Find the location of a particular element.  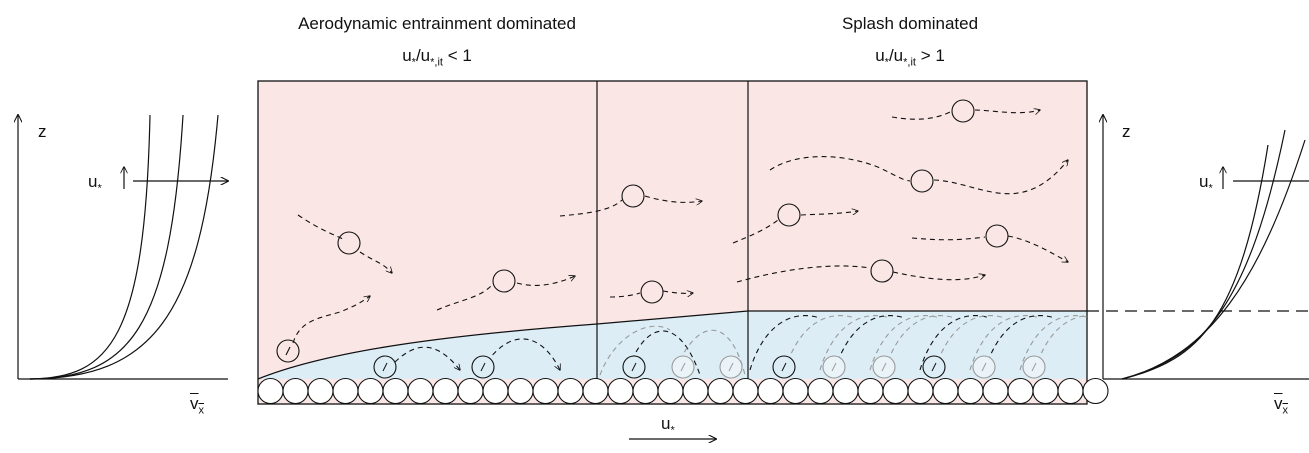

ratio-rel: < 1 is located at coordinates (457, 55).